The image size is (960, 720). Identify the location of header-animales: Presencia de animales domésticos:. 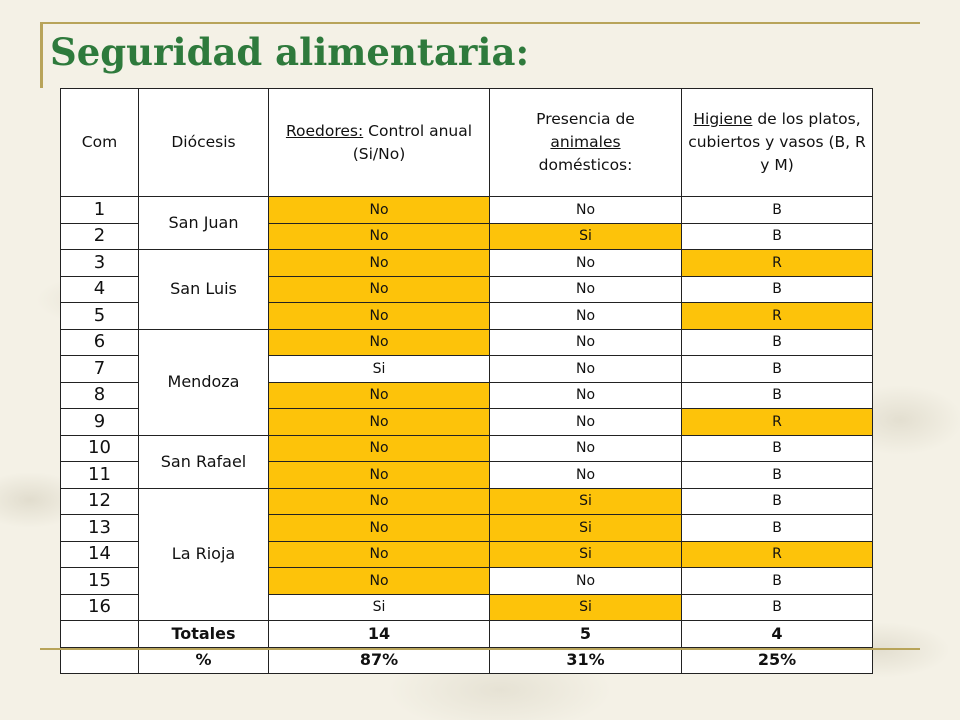
(585, 142).